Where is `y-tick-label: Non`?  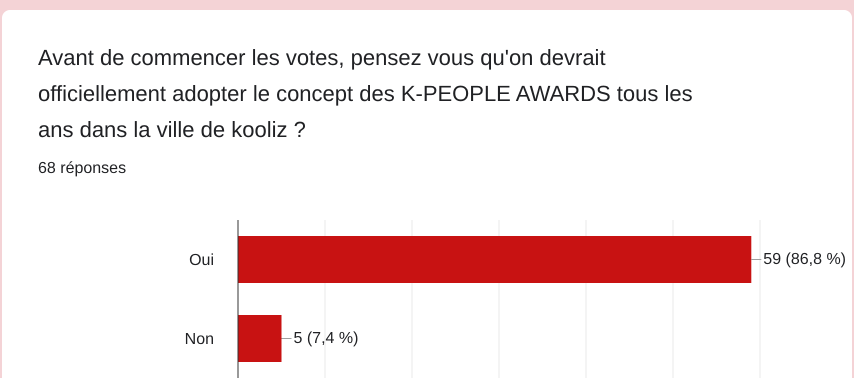
y-tick-label: Non is located at coordinates (199, 339).